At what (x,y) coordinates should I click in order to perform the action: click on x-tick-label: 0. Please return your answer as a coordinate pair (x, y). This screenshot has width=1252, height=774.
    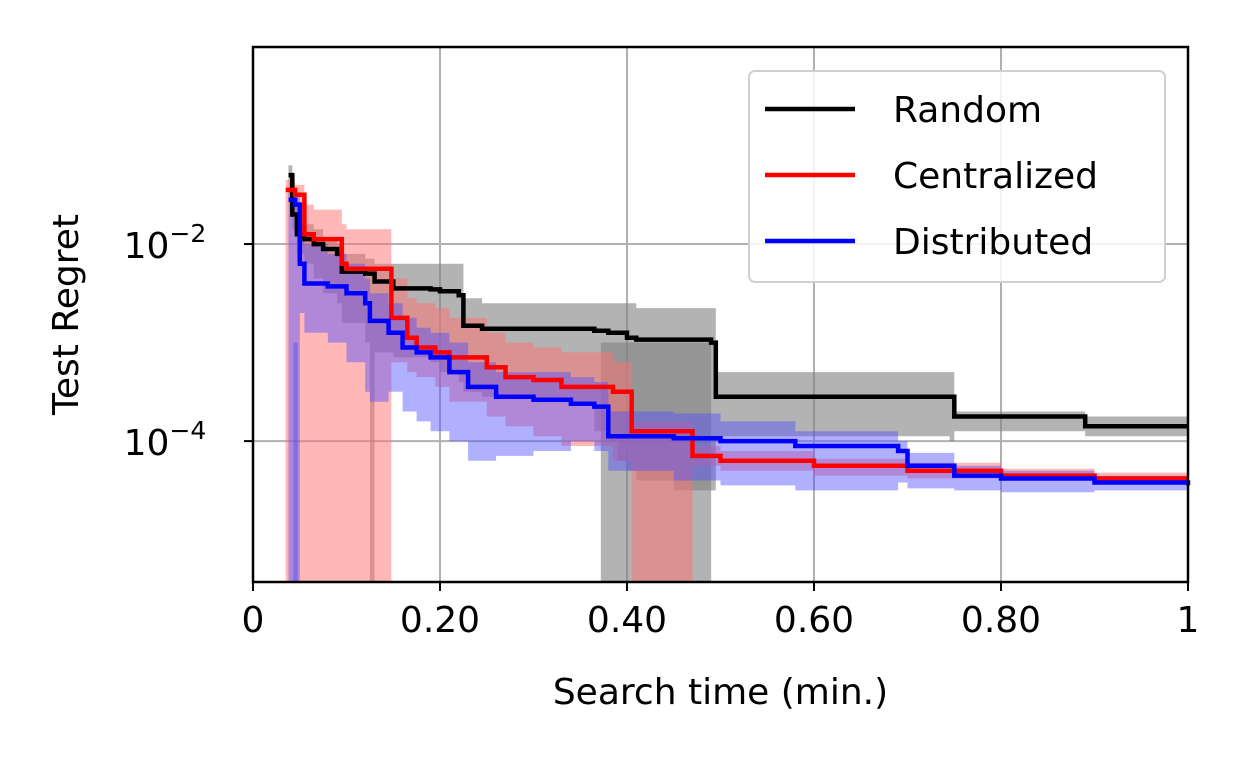
    Looking at the image, I should click on (253, 620).